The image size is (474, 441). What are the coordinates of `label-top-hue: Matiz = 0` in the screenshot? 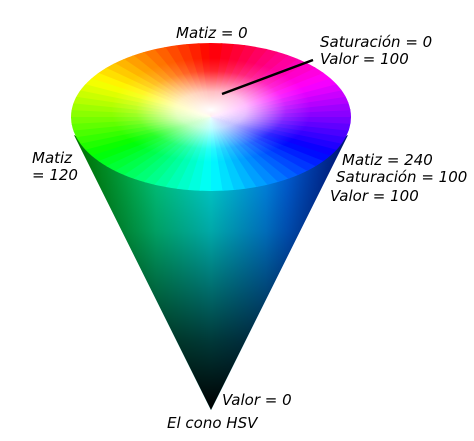 It's located at (212, 33).